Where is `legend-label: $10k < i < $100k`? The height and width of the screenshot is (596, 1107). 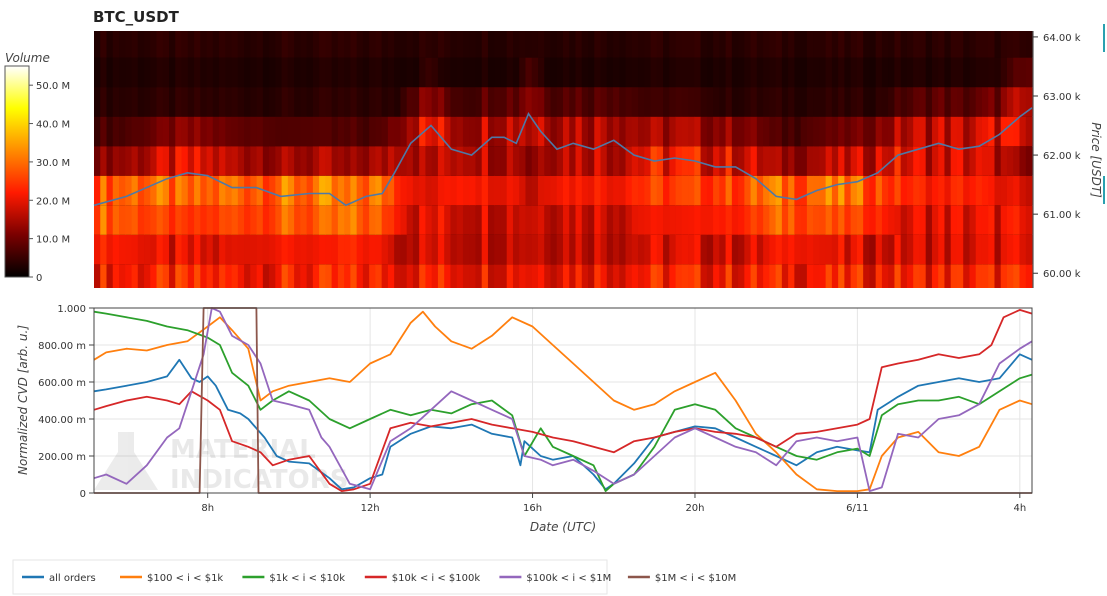 legend-label: $10k < i < $100k is located at coordinates (436, 578).